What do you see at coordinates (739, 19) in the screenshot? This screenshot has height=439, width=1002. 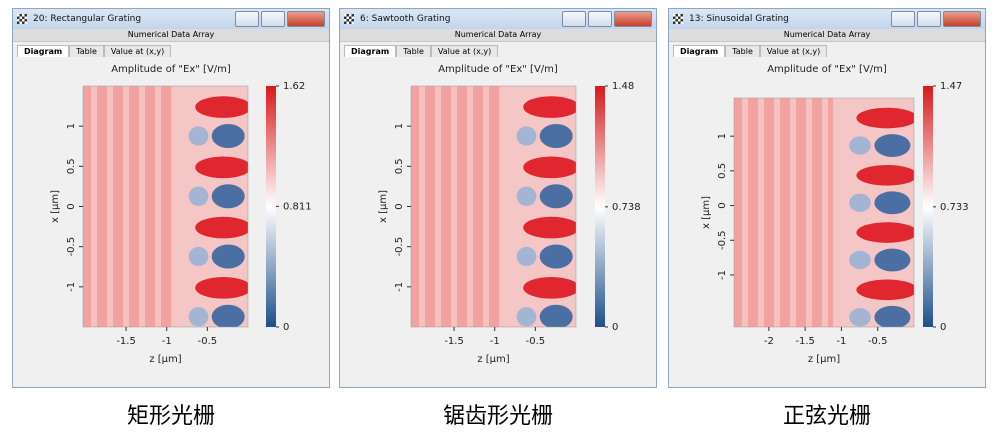 I see `window-title: 13: Sinusoidal Grating` at bounding box center [739, 19].